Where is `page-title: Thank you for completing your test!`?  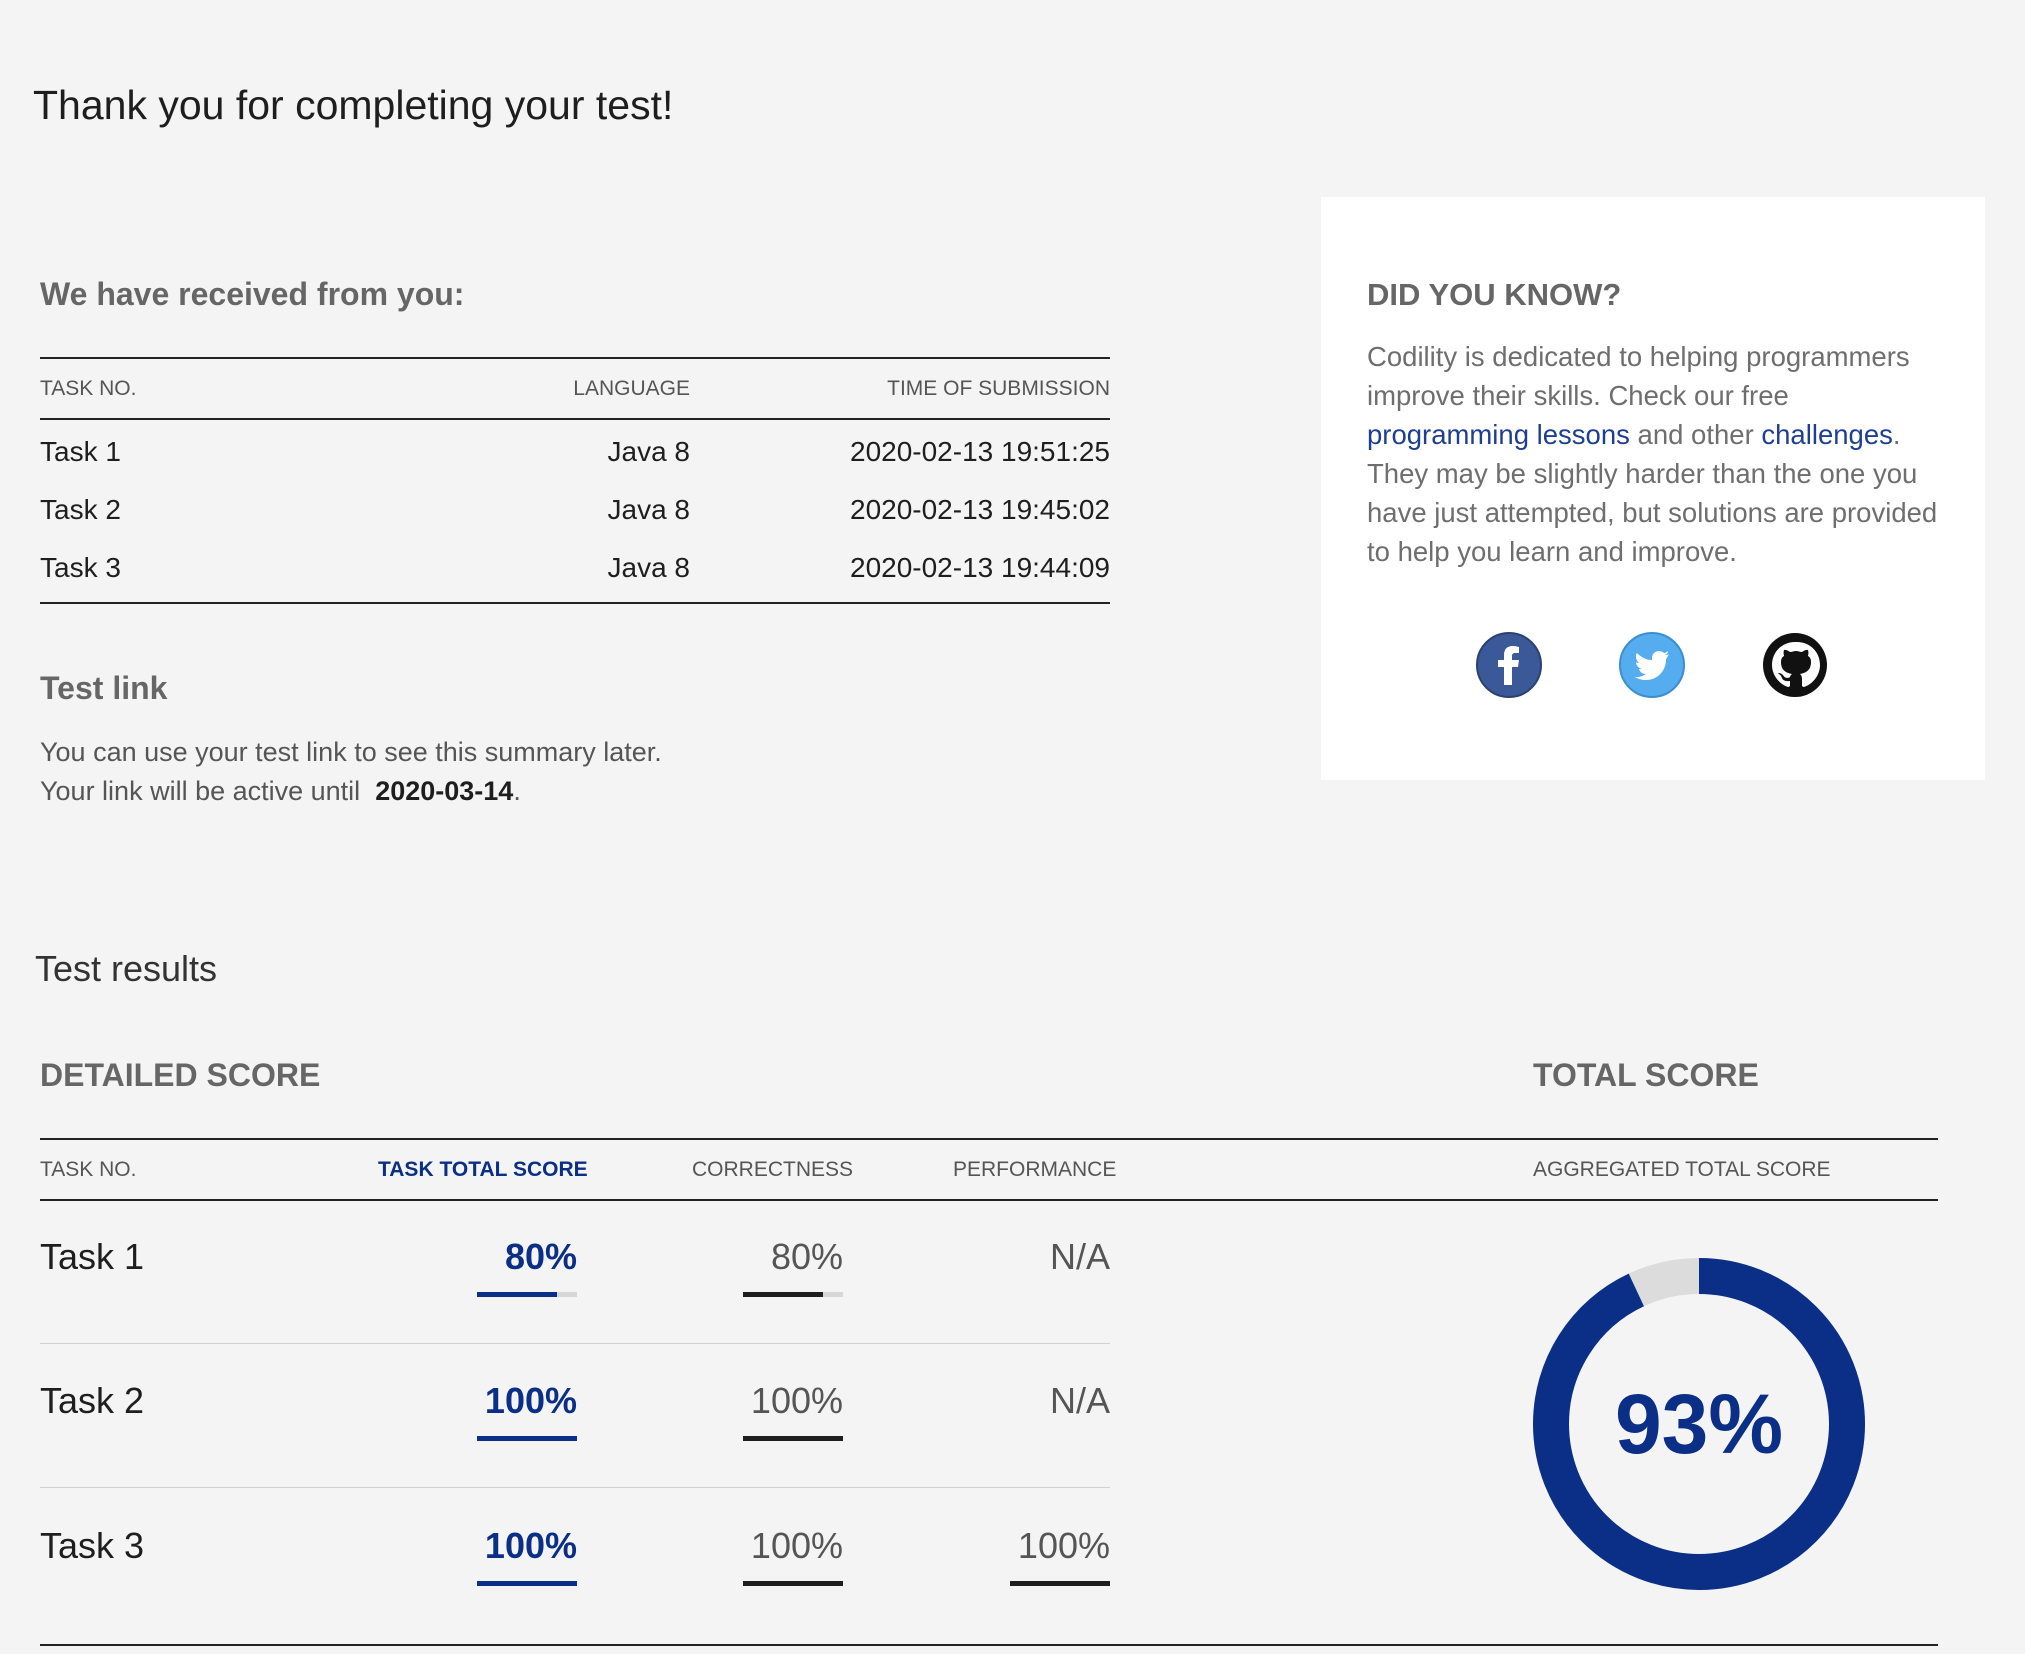 page-title: Thank you for completing your test! is located at coordinates (353, 105).